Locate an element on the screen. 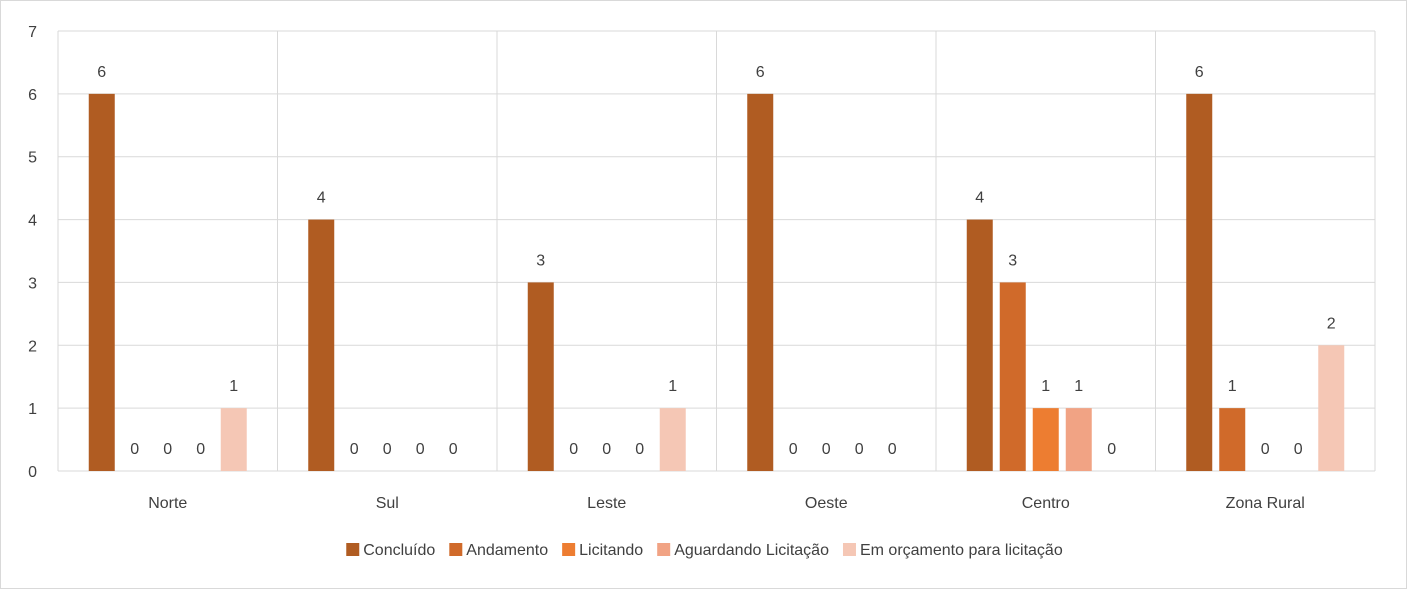 The width and height of the screenshot is (1407, 590). y-tick-label: 0 is located at coordinates (32, 472).